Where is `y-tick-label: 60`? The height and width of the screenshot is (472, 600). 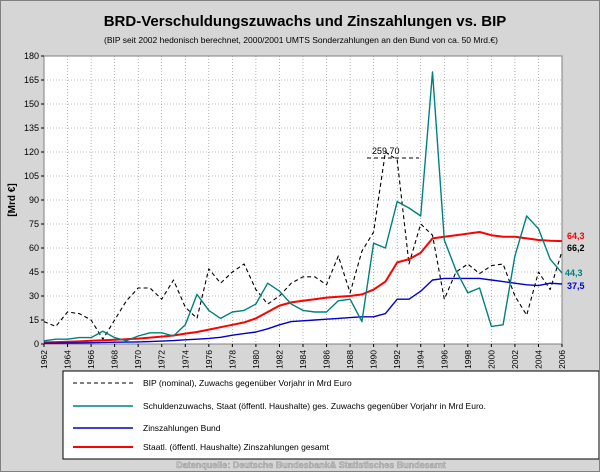
y-tick-label: 60 is located at coordinates (34, 248).